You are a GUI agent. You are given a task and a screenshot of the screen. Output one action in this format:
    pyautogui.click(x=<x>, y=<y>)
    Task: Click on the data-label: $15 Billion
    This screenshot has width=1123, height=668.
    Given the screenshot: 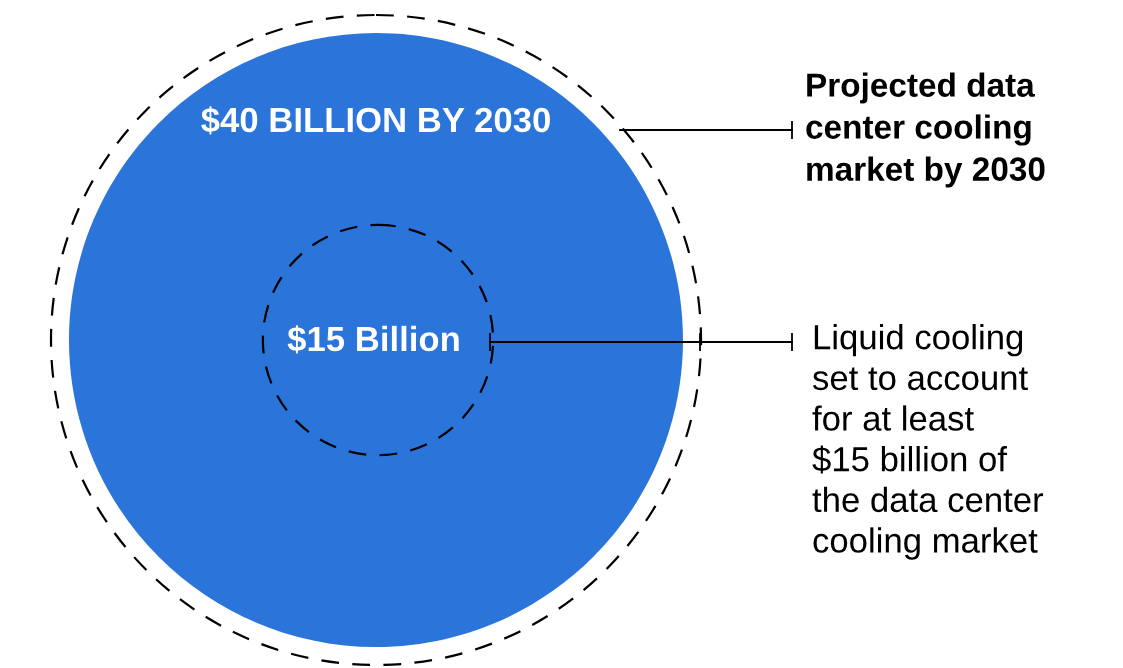 What is the action you would take?
    pyautogui.click(x=373, y=339)
    